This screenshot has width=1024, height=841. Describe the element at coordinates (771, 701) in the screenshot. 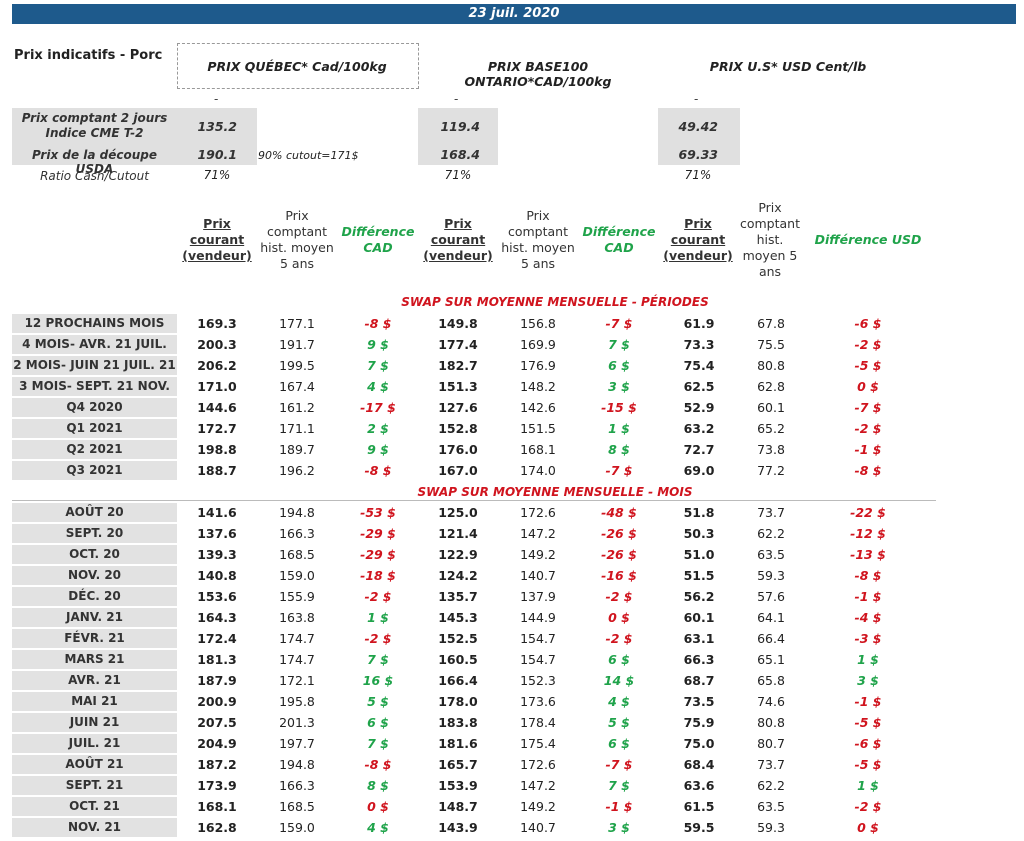

I see `cell-uh: 74.6` at that location.